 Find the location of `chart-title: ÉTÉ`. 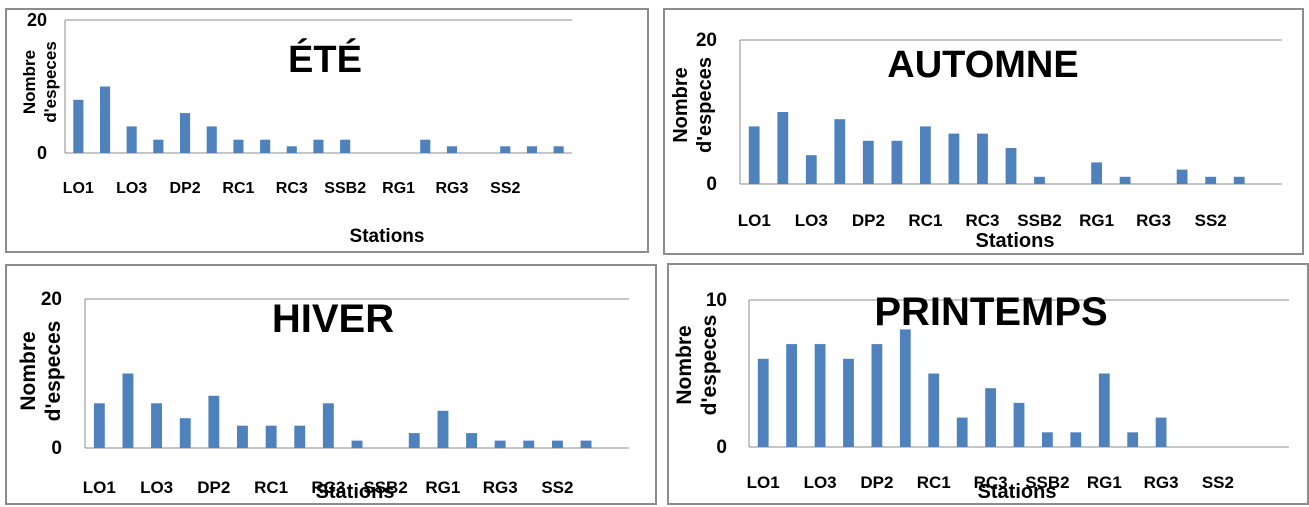

chart-title: ÉTÉ is located at coordinates (325, 59).